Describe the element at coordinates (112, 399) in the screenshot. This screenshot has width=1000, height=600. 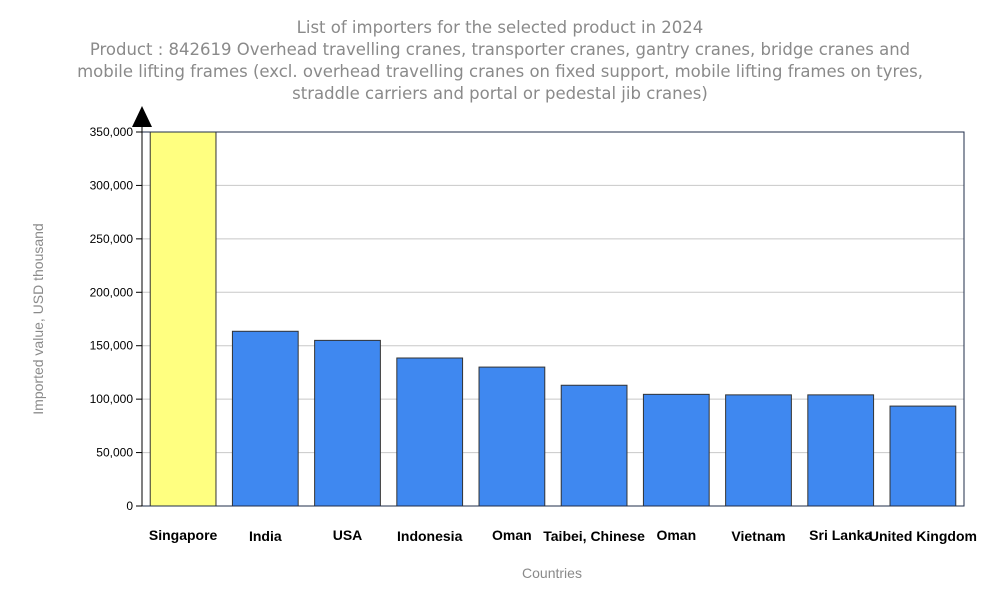
I see `y-tick-label: 100,000` at that location.